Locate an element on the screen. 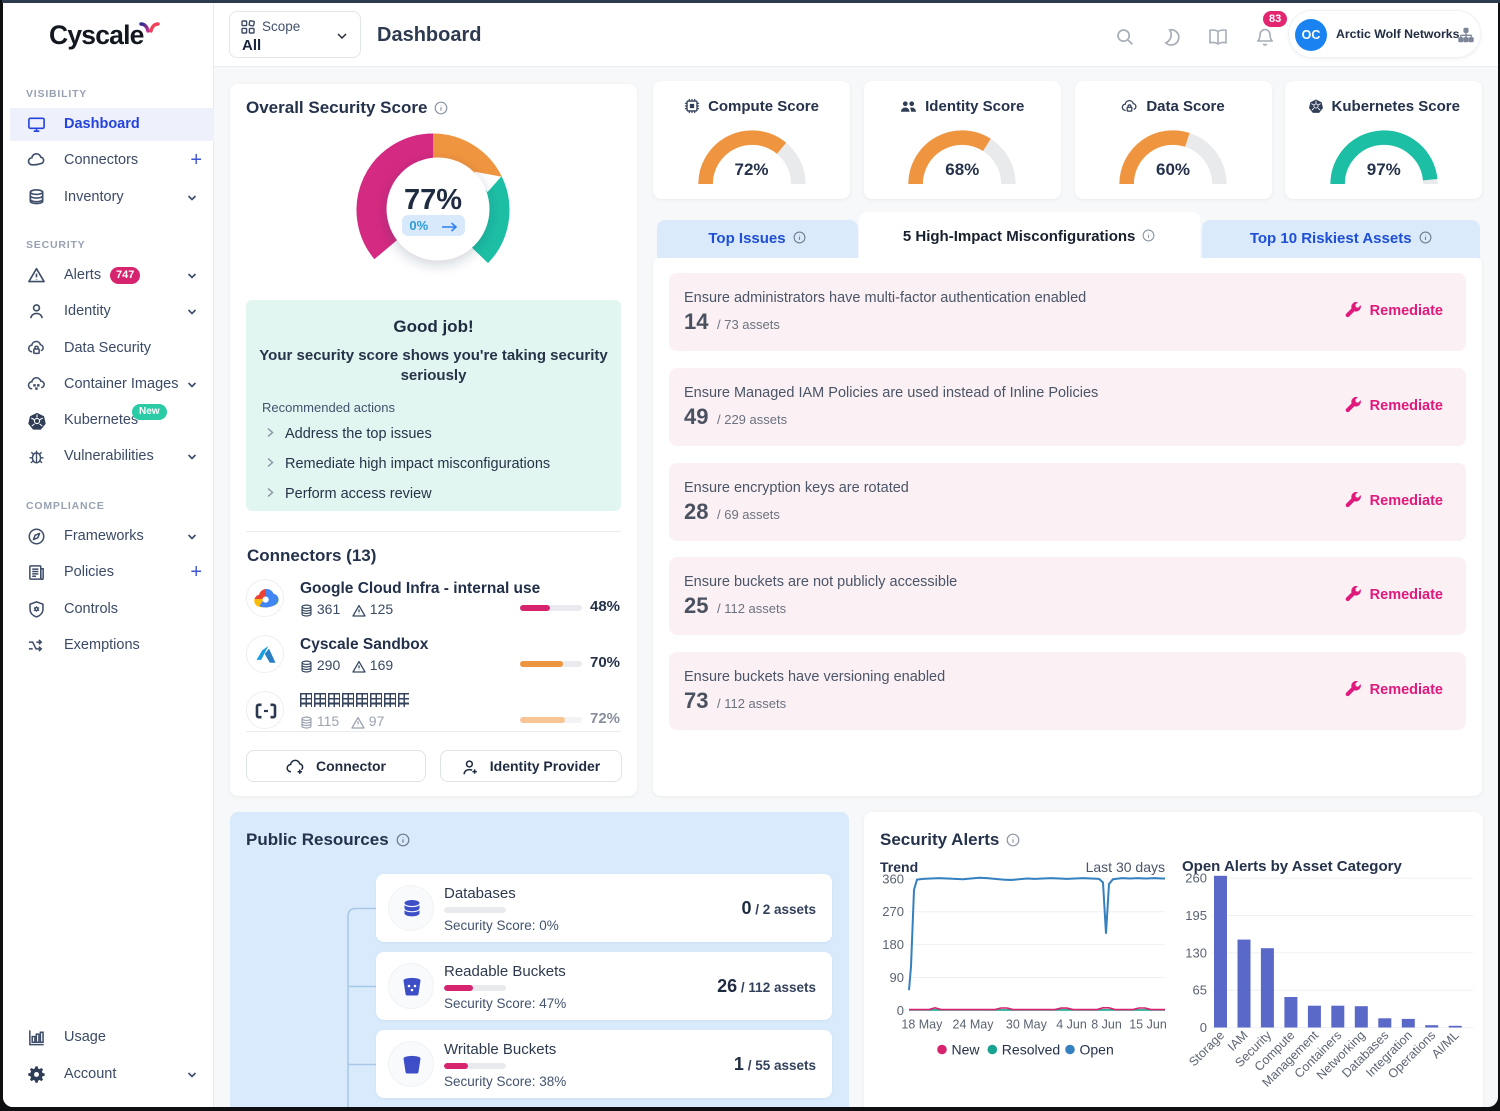 This screenshot has width=1500, height=1111. svg-text: 270 is located at coordinates (893, 911).